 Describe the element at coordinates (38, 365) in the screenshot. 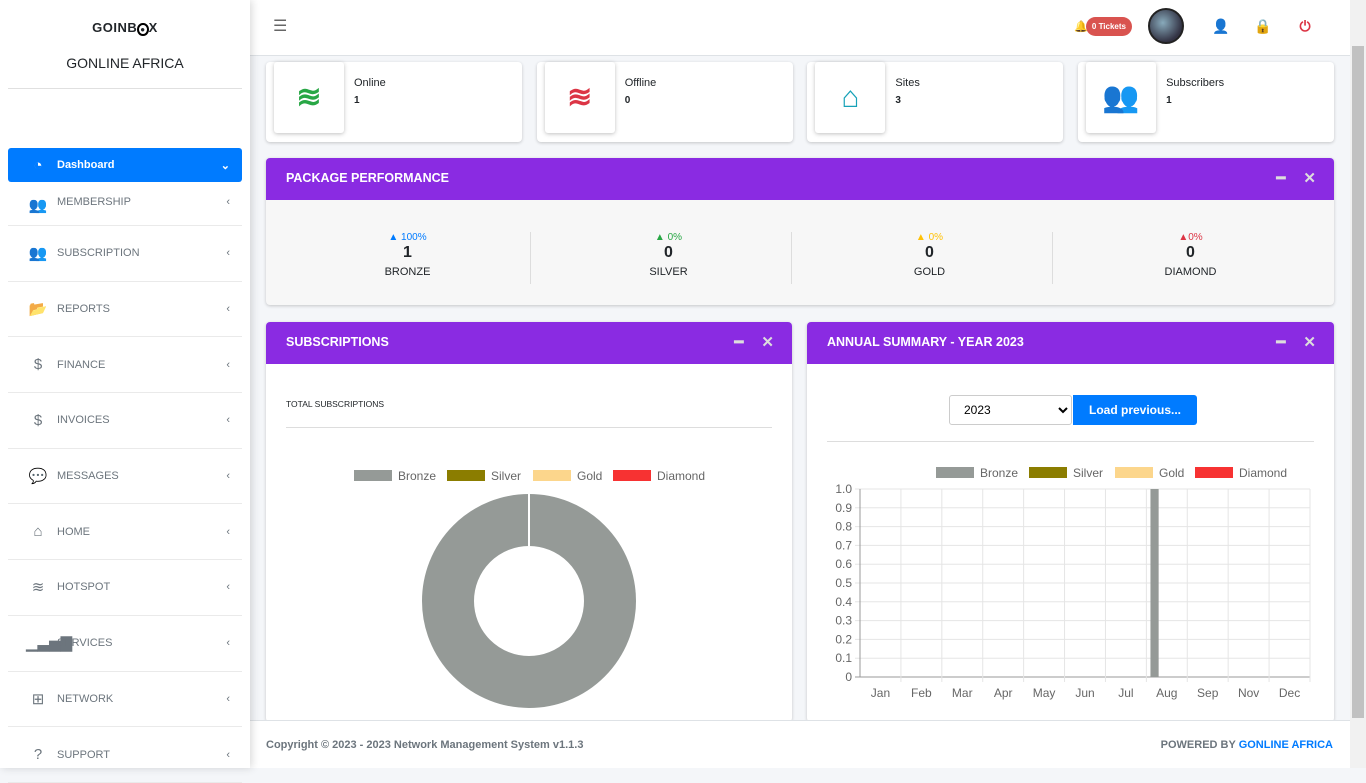

I see `hand-dollar-icon: $` at that location.